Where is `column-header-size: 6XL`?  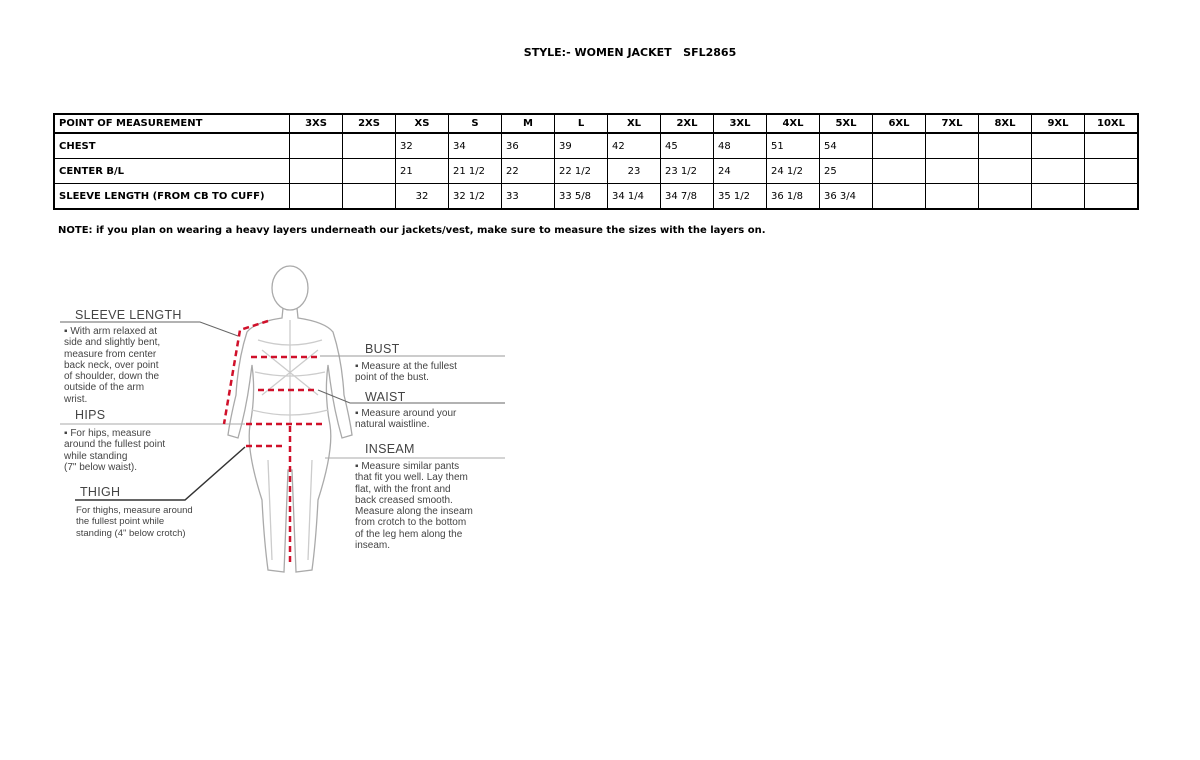
column-header-size: 6XL is located at coordinates (899, 123).